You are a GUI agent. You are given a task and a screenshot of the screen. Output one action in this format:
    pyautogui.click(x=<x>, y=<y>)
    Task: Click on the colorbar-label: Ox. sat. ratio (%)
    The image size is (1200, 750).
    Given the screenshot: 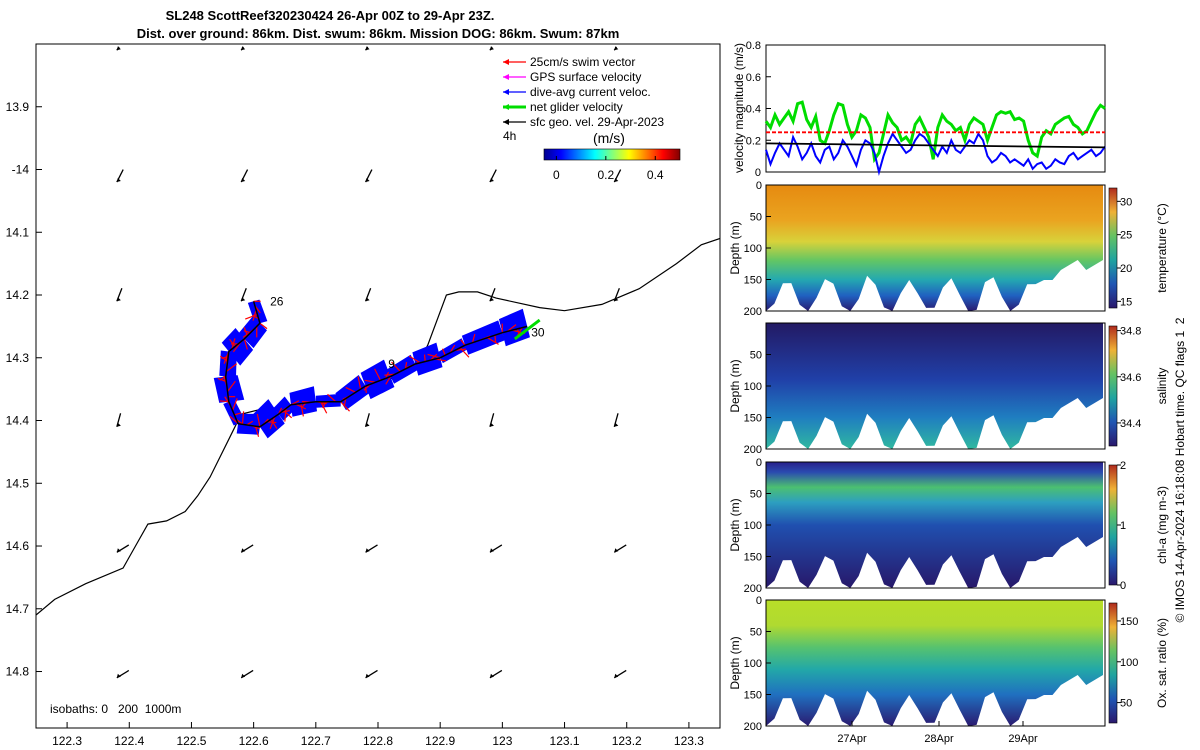 What is the action you would take?
    pyautogui.click(x=1162, y=663)
    